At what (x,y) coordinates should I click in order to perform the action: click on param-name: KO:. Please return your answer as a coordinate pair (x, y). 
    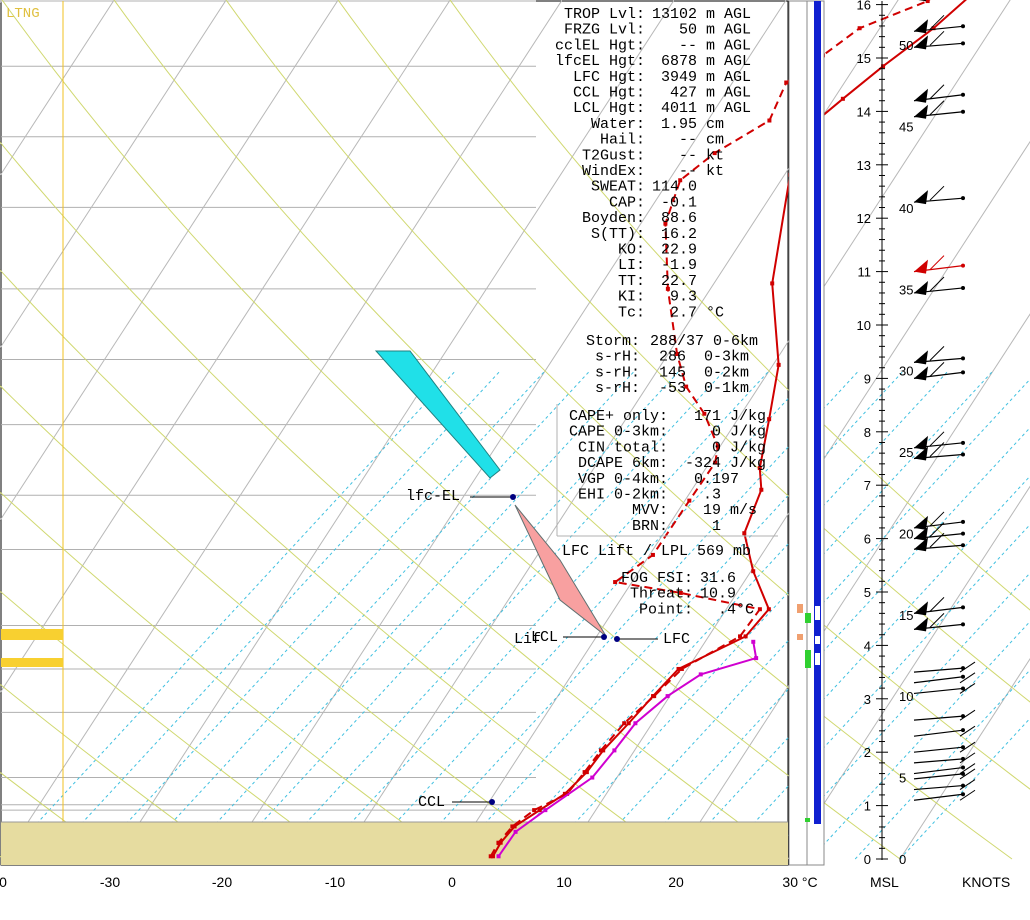
    Looking at the image, I should click on (631, 250).